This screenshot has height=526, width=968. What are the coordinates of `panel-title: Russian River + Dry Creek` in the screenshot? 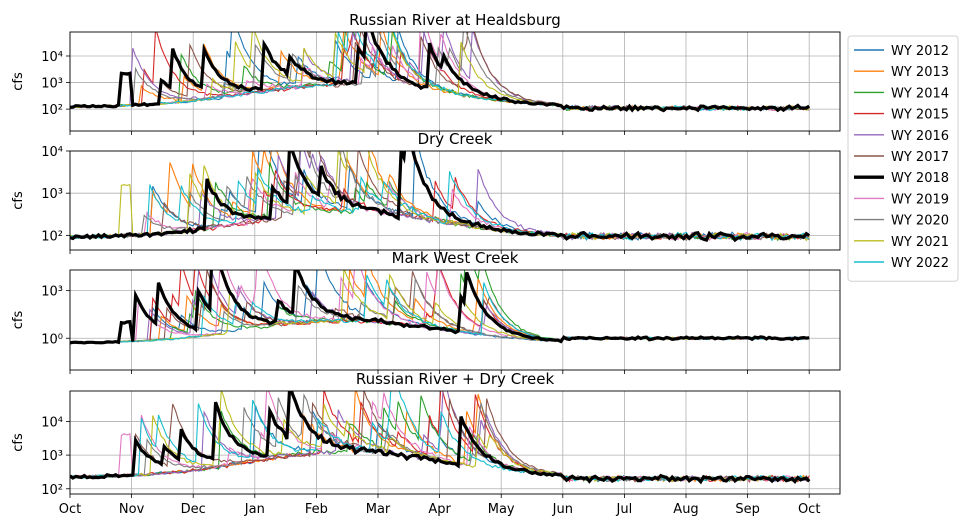 It's located at (455, 379).